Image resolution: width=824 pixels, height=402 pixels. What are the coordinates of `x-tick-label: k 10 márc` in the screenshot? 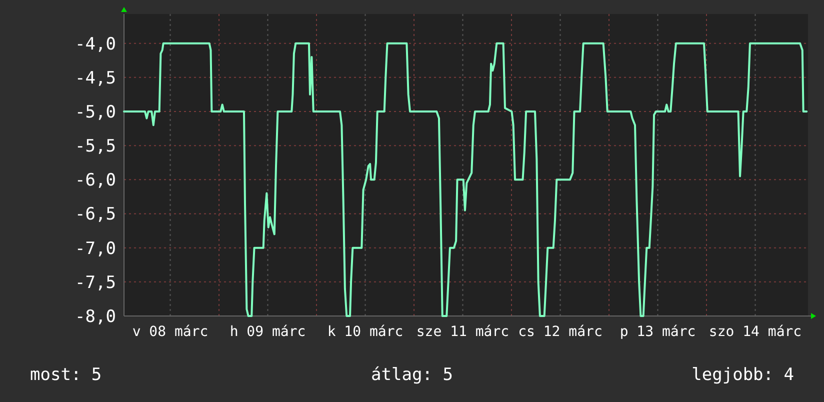 It's located at (365, 332).